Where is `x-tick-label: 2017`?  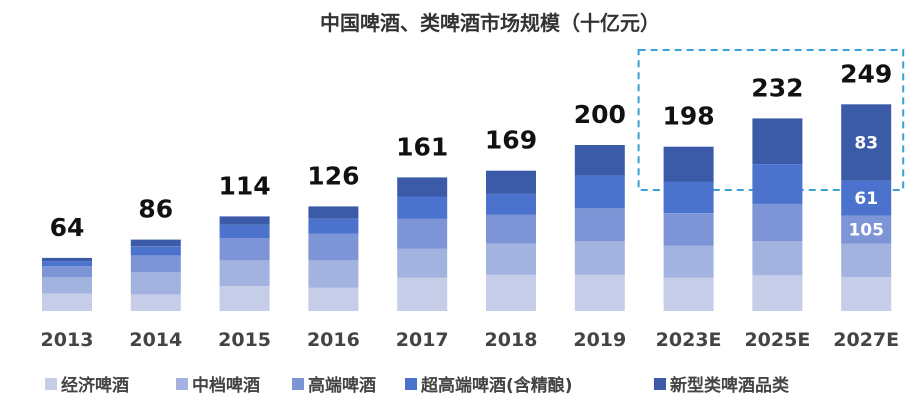 x-tick-label: 2017 is located at coordinates (422, 340).